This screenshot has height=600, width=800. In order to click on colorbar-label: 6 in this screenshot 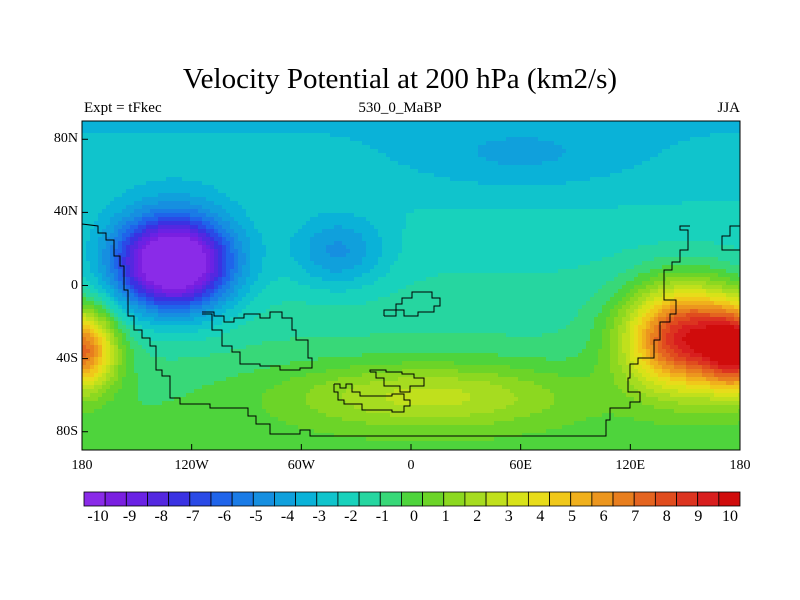, I will do `click(603, 516)`.